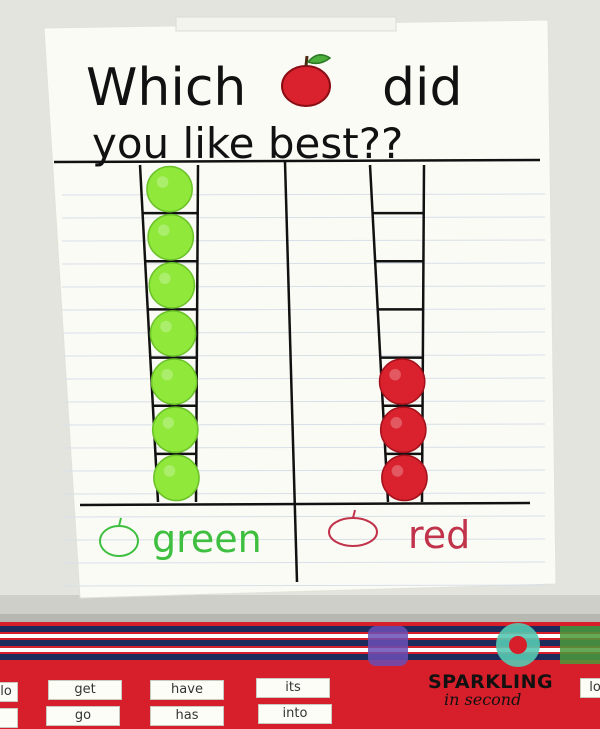 Image resolution: width=600 pixels, height=729 pixels. What do you see at coordinates (187, 716) in the screenshot?
I see `word-card-has: has` at bounding box center [187, 716].